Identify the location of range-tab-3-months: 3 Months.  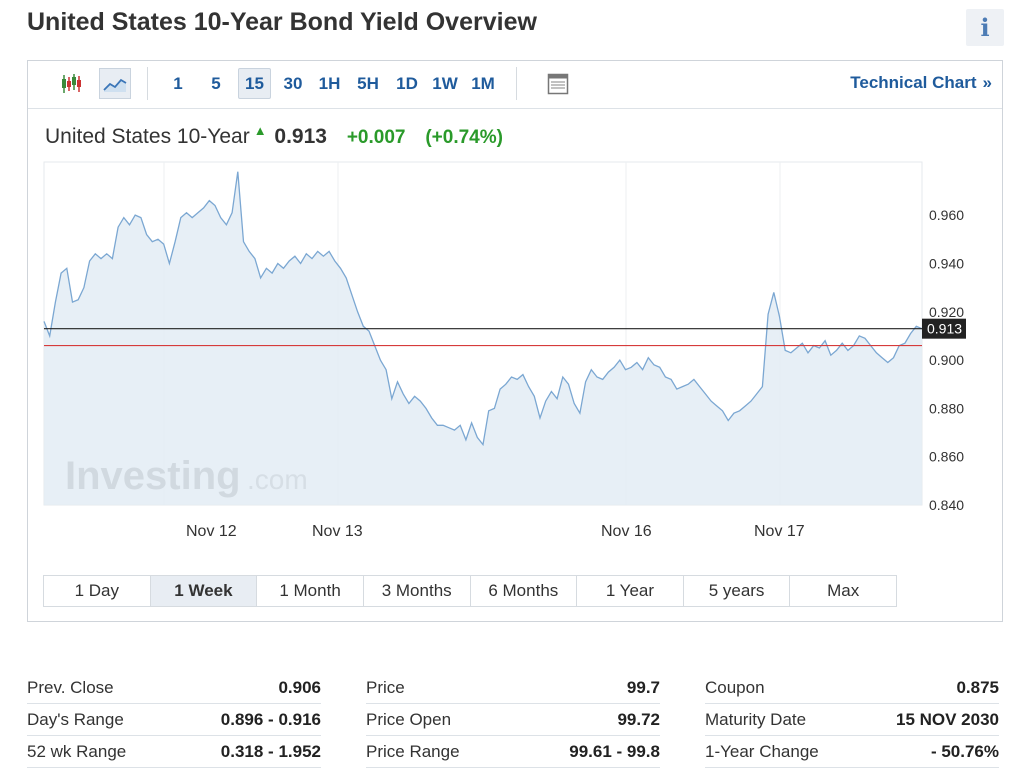
(417, 591).